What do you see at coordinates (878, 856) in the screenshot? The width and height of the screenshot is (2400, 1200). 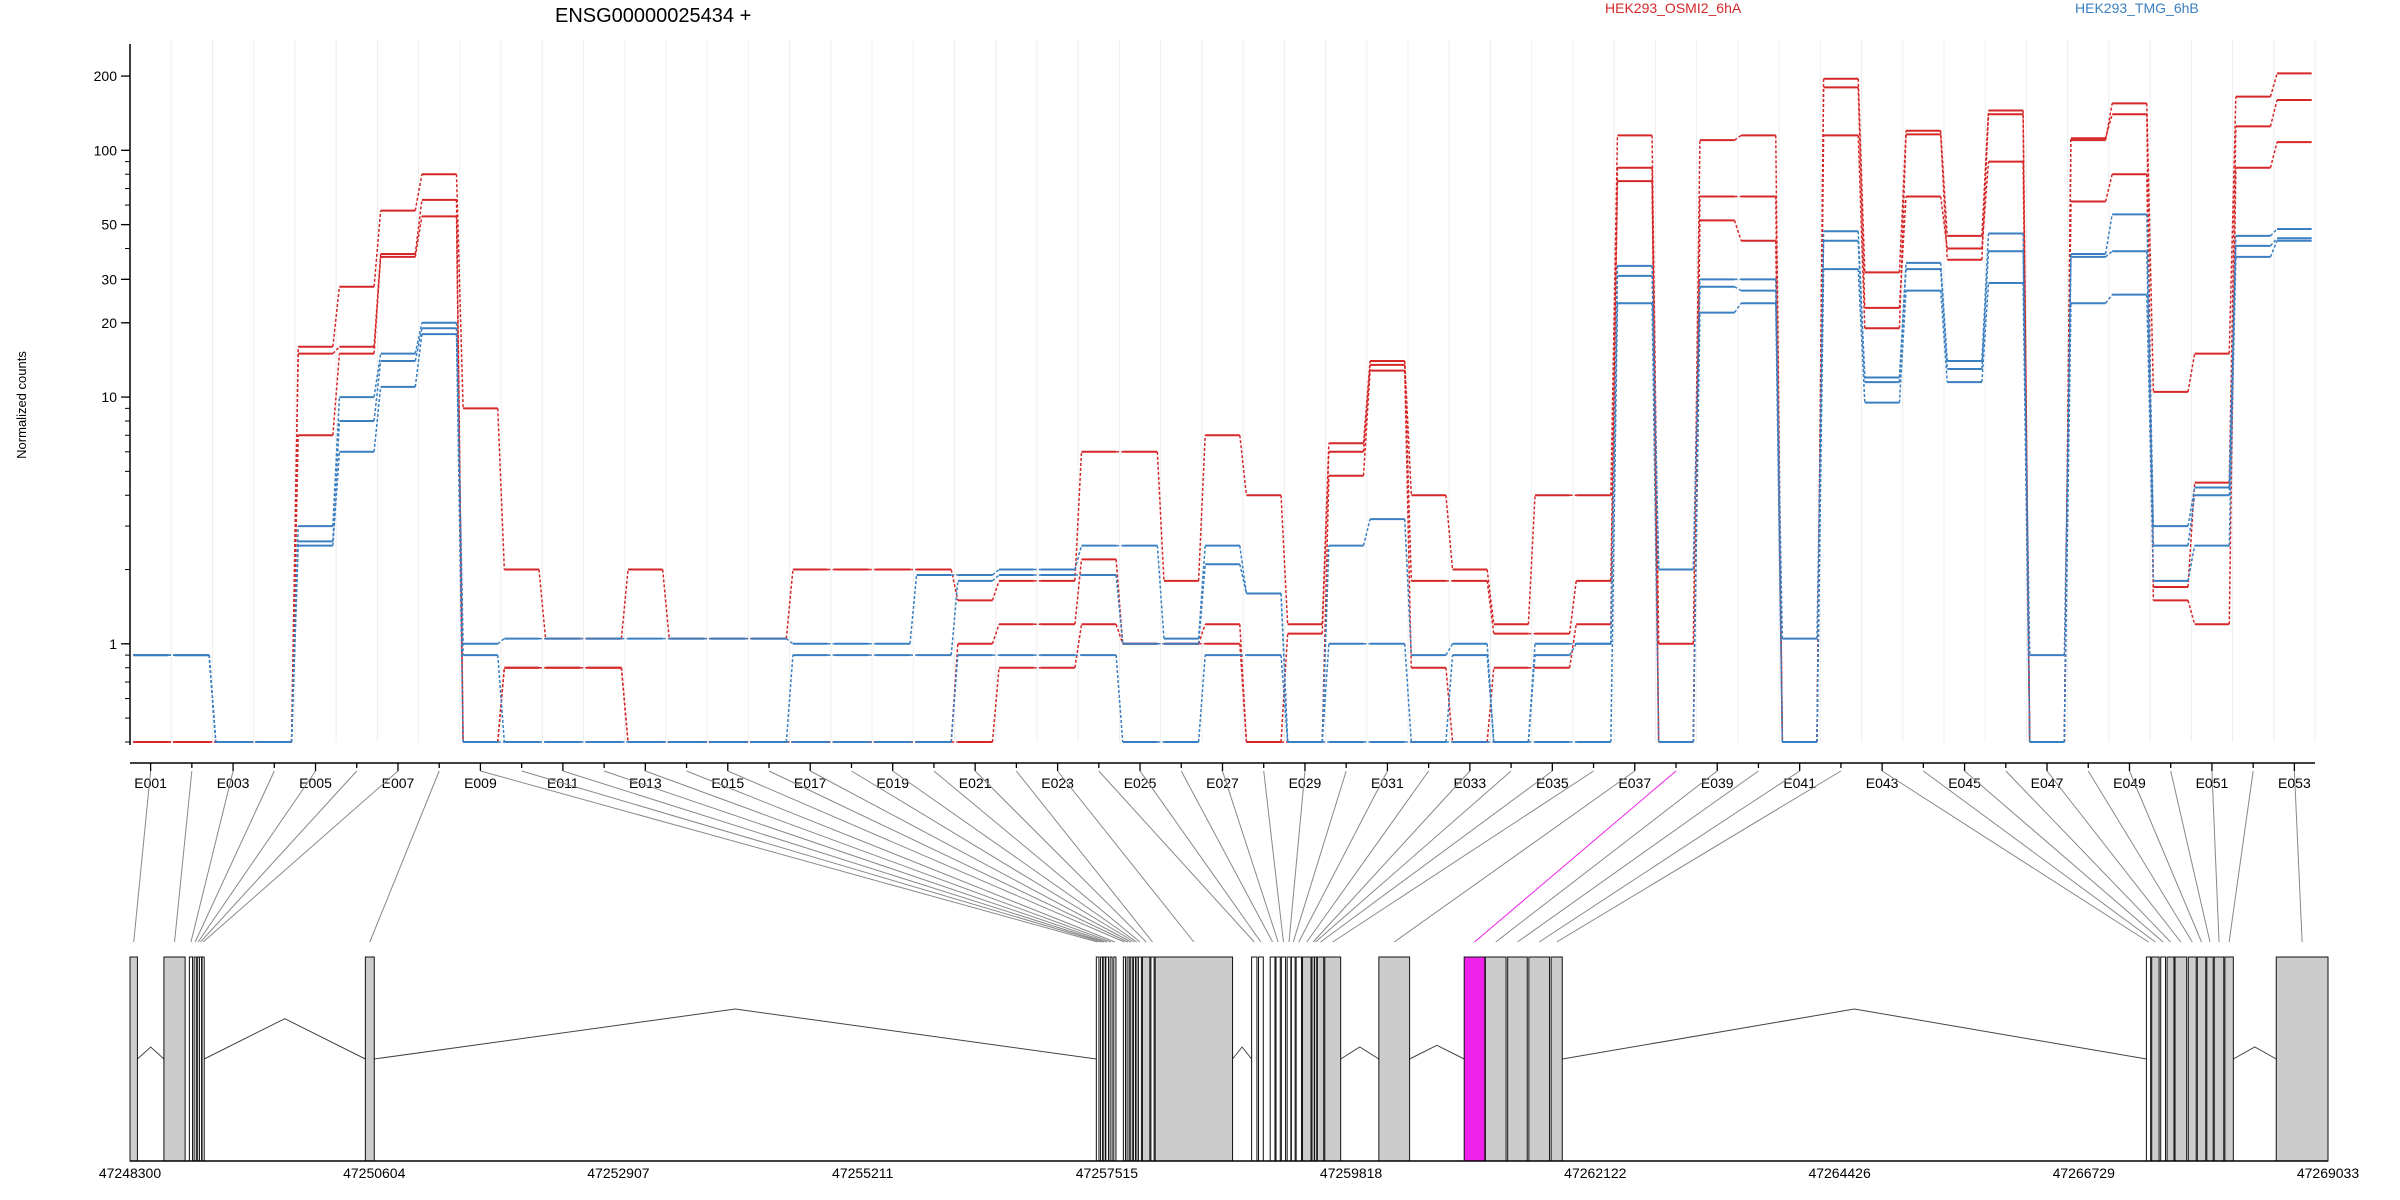 I see `connector-E013` at bounding box center [878, 856].